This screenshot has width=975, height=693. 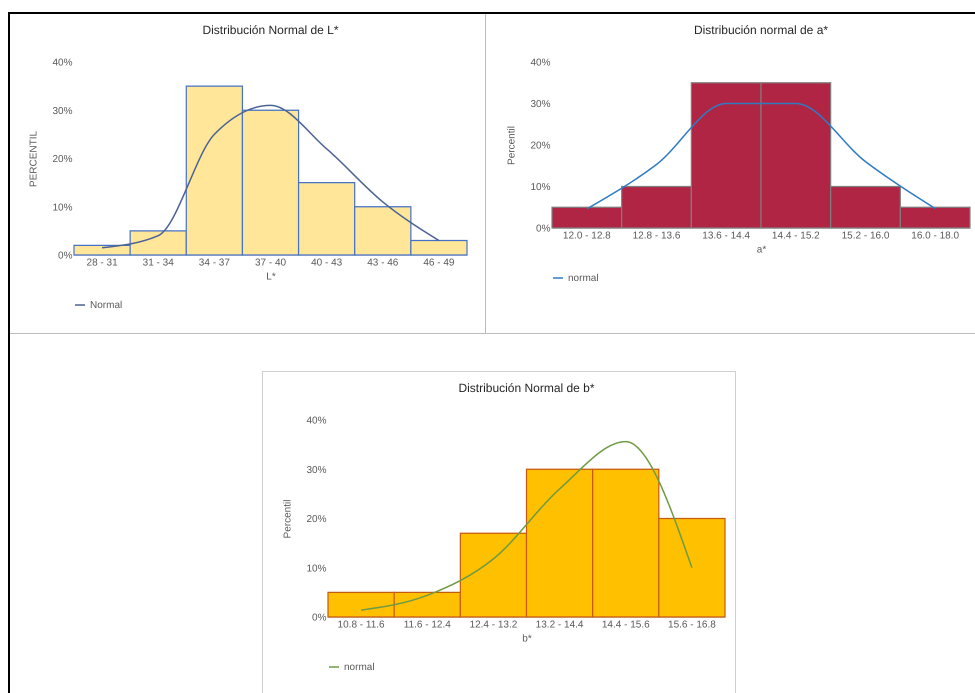 I want to click on x-tick-label: 12.0 - 12.8, so click(x=587, y=236).